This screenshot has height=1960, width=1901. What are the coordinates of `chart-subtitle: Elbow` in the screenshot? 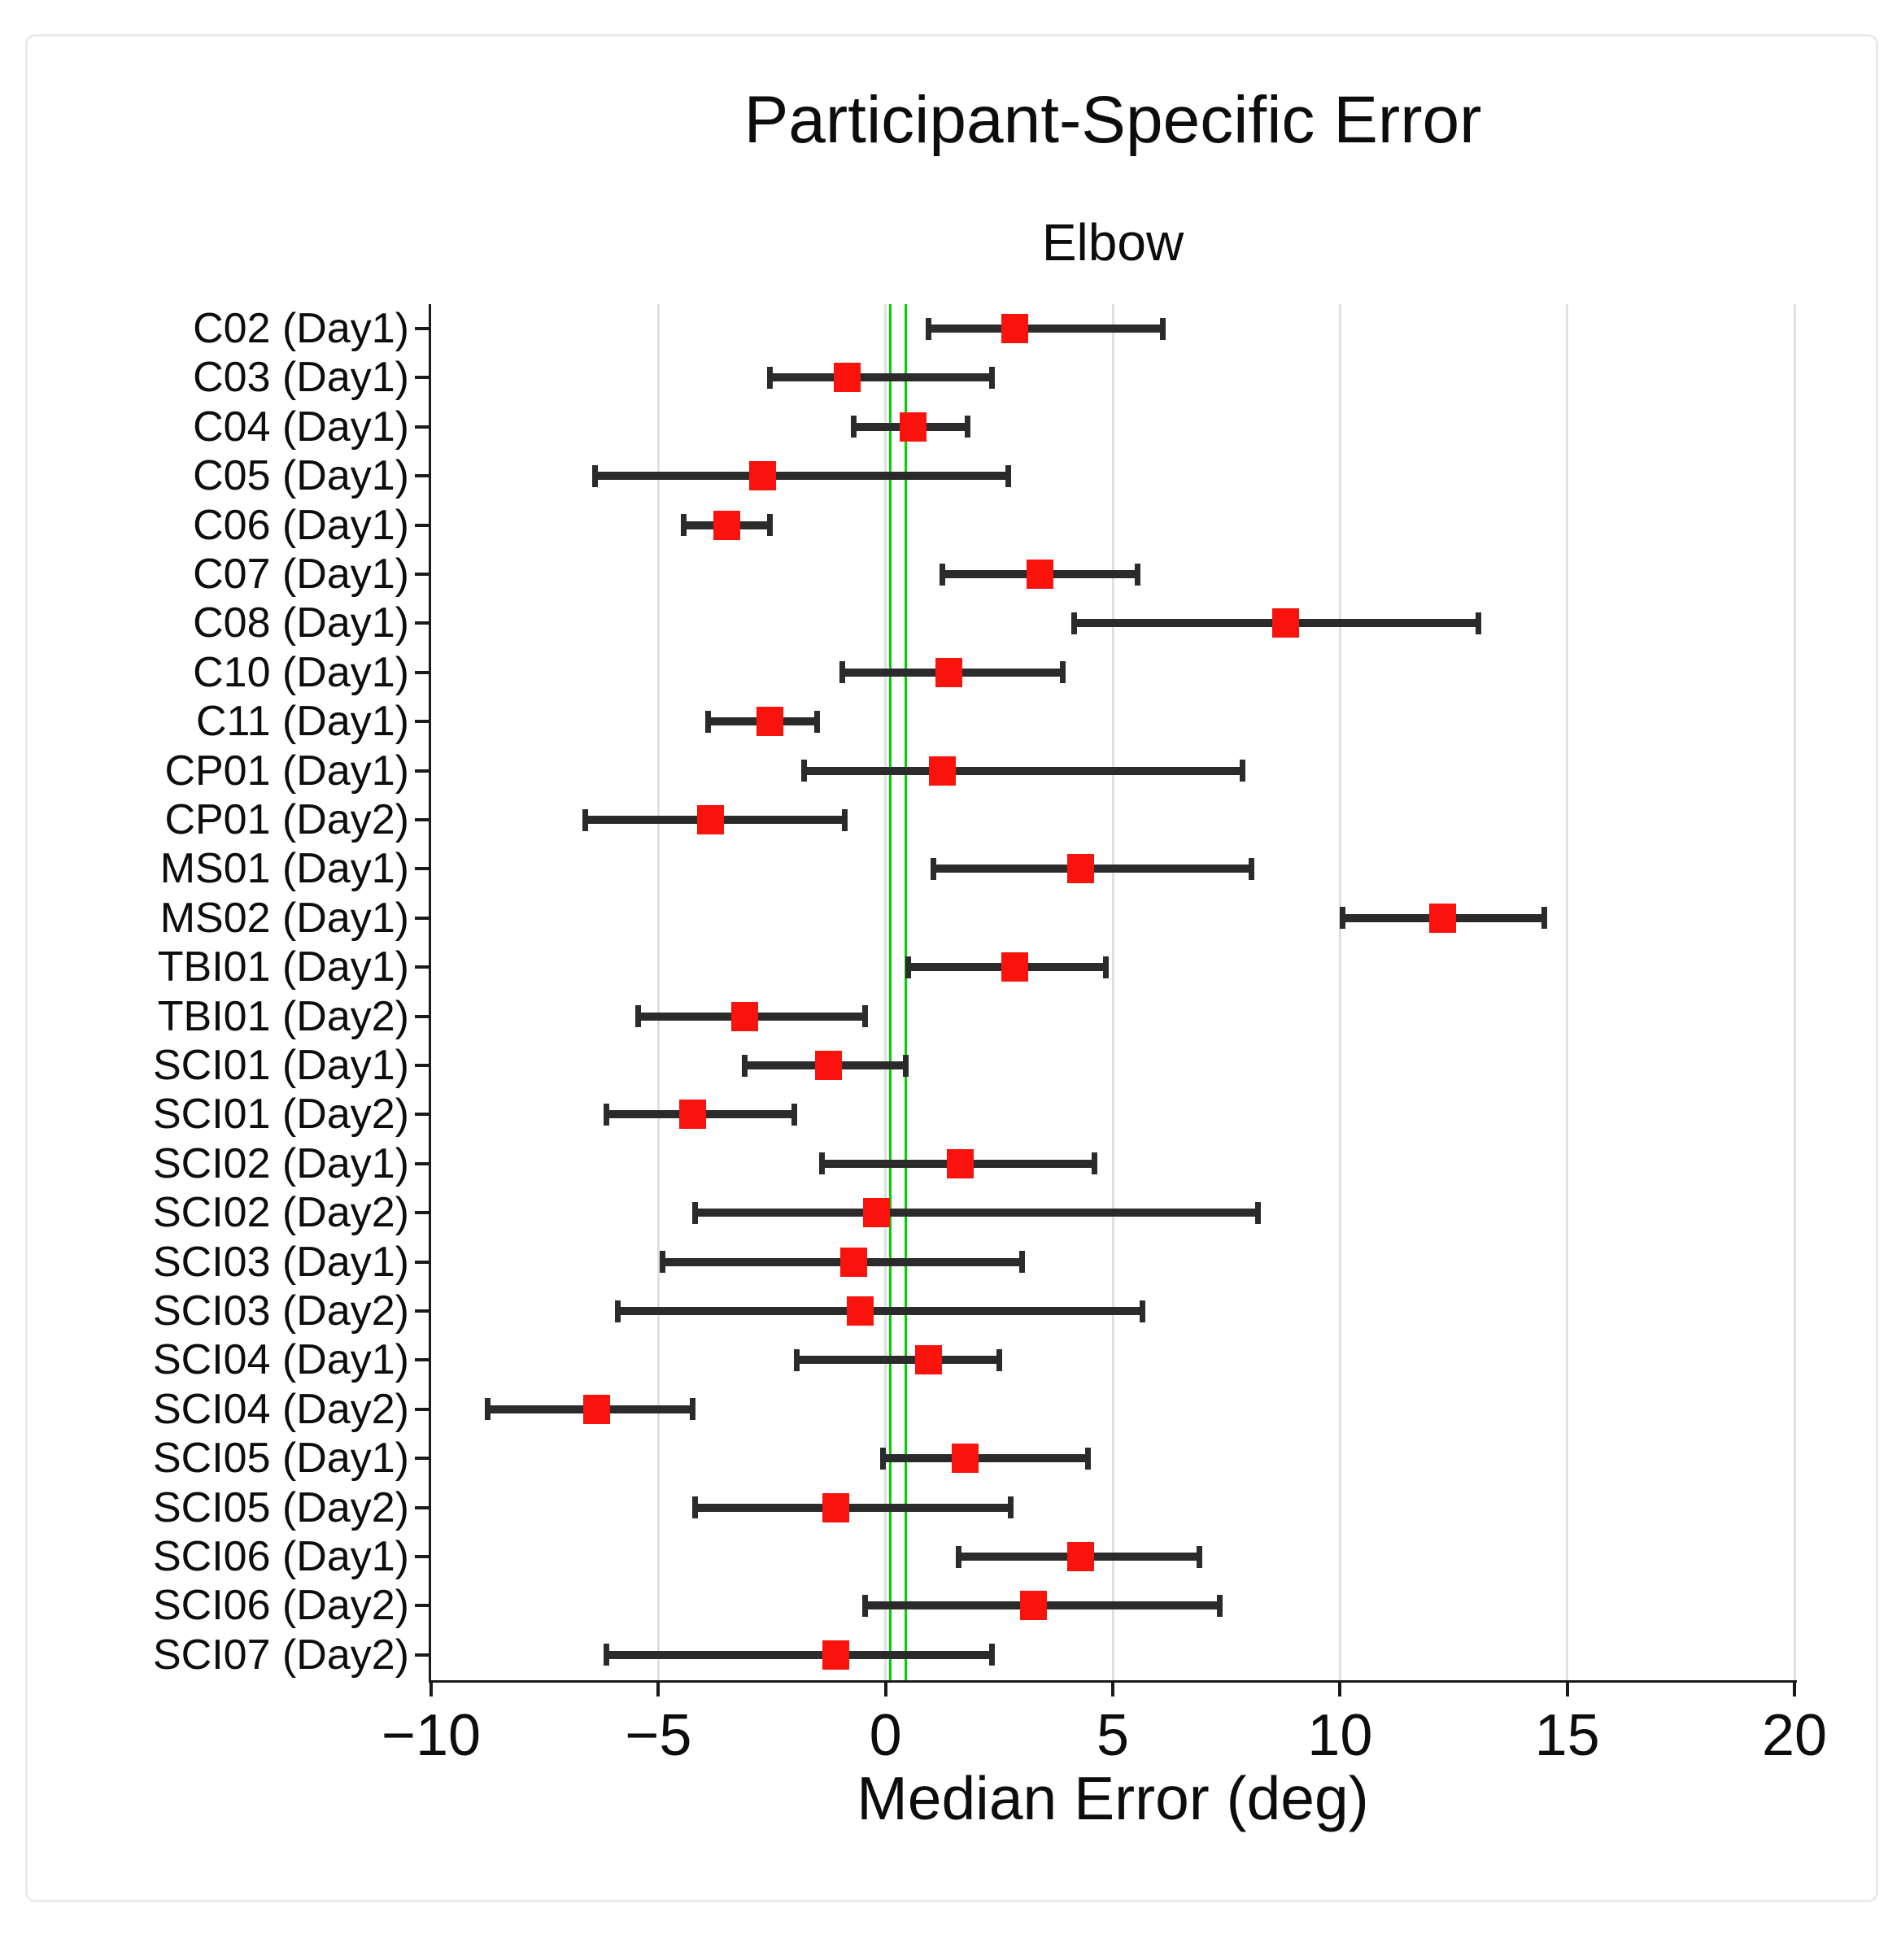 It's located at (1112, 242).